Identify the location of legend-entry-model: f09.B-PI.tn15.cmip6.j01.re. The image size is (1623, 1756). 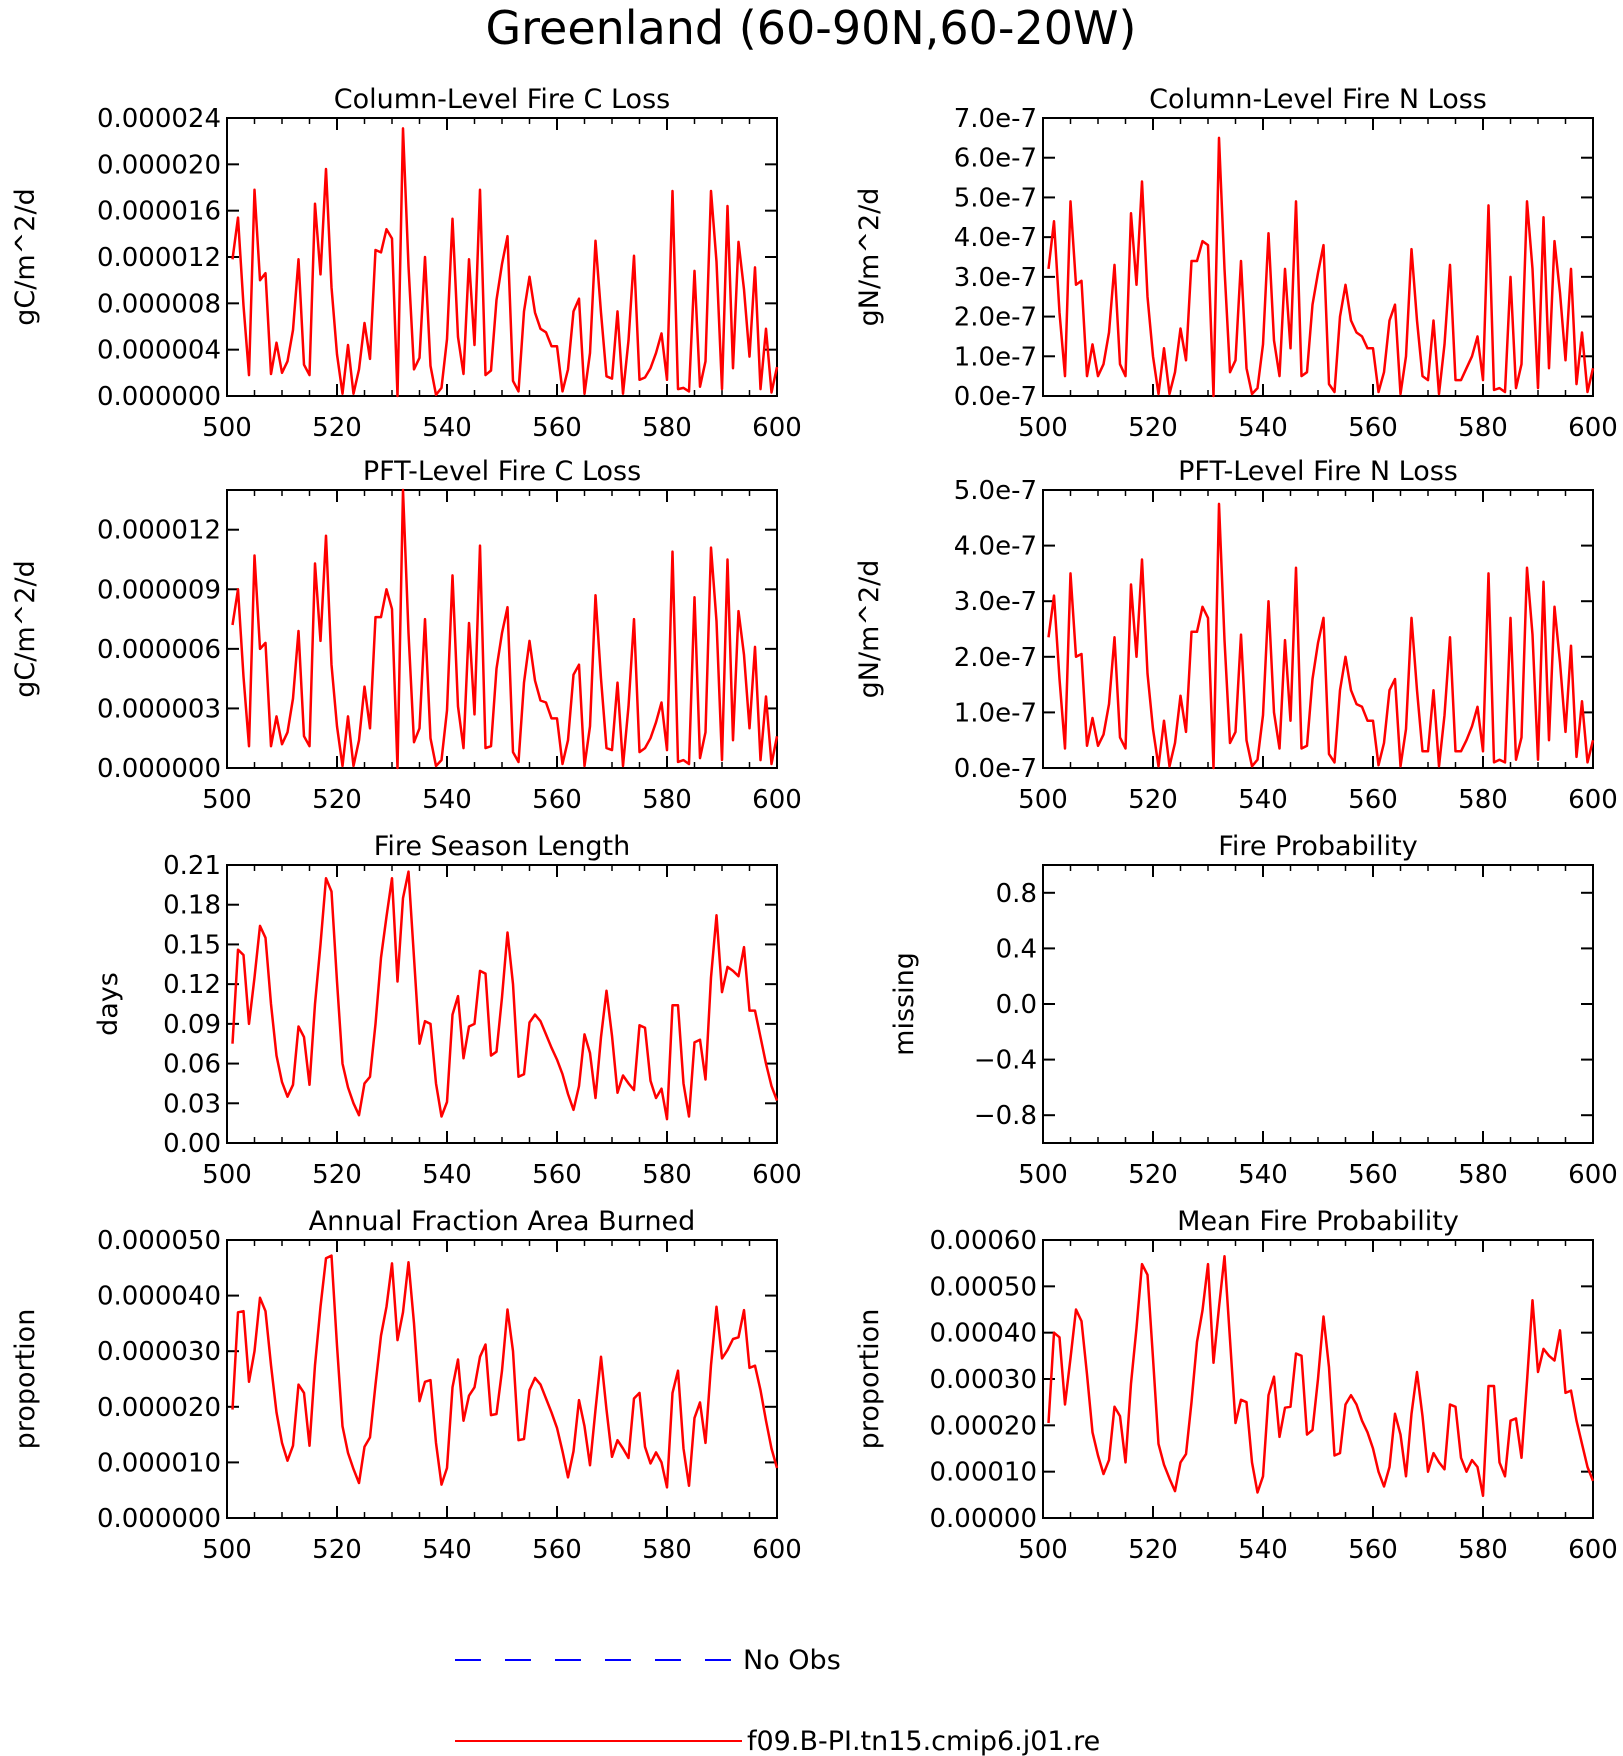
(777, 1741).